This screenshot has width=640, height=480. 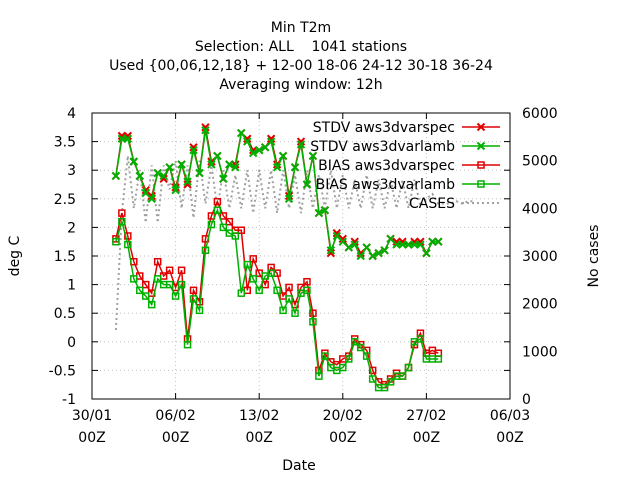 What do you see at coordinates (382, 147) in the screenshot?
I see `legend-label: STDV aws3dvarlamb` at bounding box center [382, 147].